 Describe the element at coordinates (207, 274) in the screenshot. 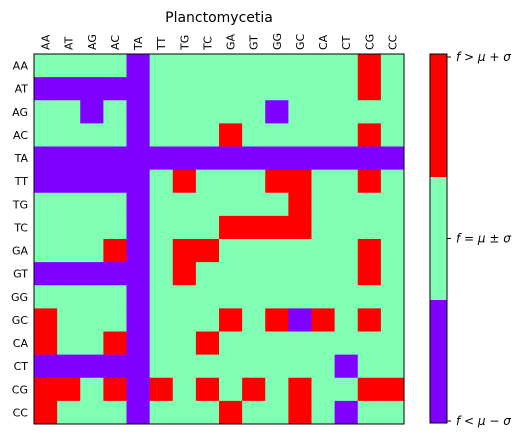

I see `heatmap-cell-GT-TC` at that location.